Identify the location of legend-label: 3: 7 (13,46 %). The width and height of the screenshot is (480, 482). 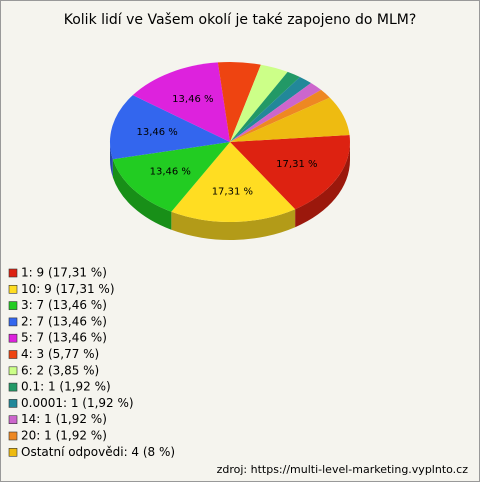
(64, 305).